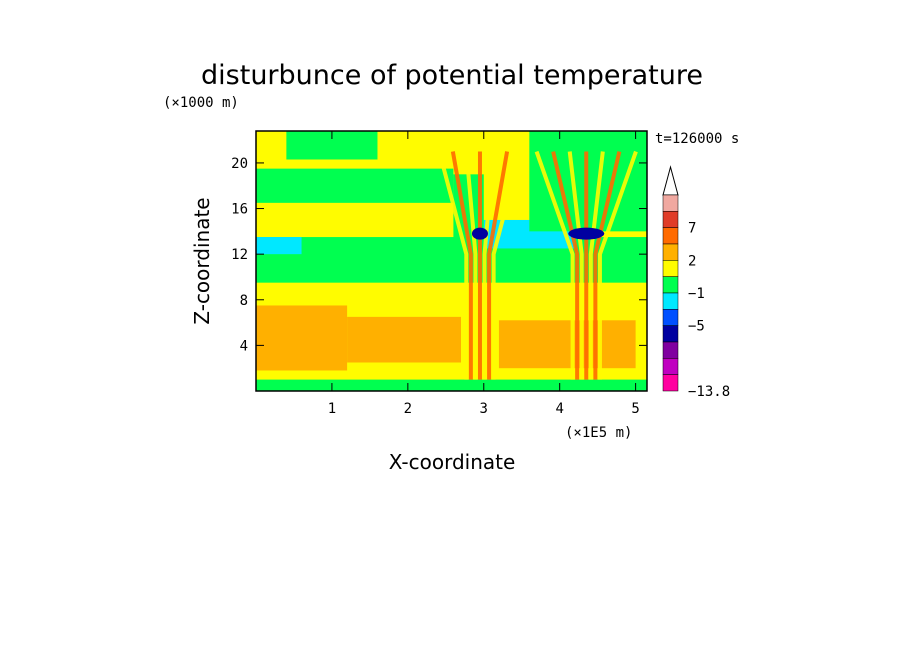  I want to click on y-tick-label-12: 12, so click(239, 255).